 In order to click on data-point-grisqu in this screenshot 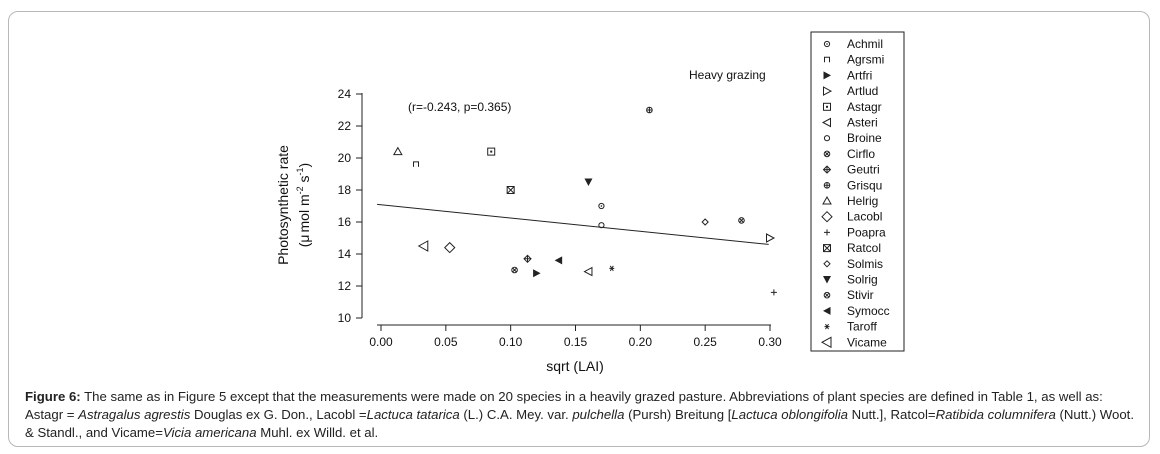, I will do `click(649, 110)`.